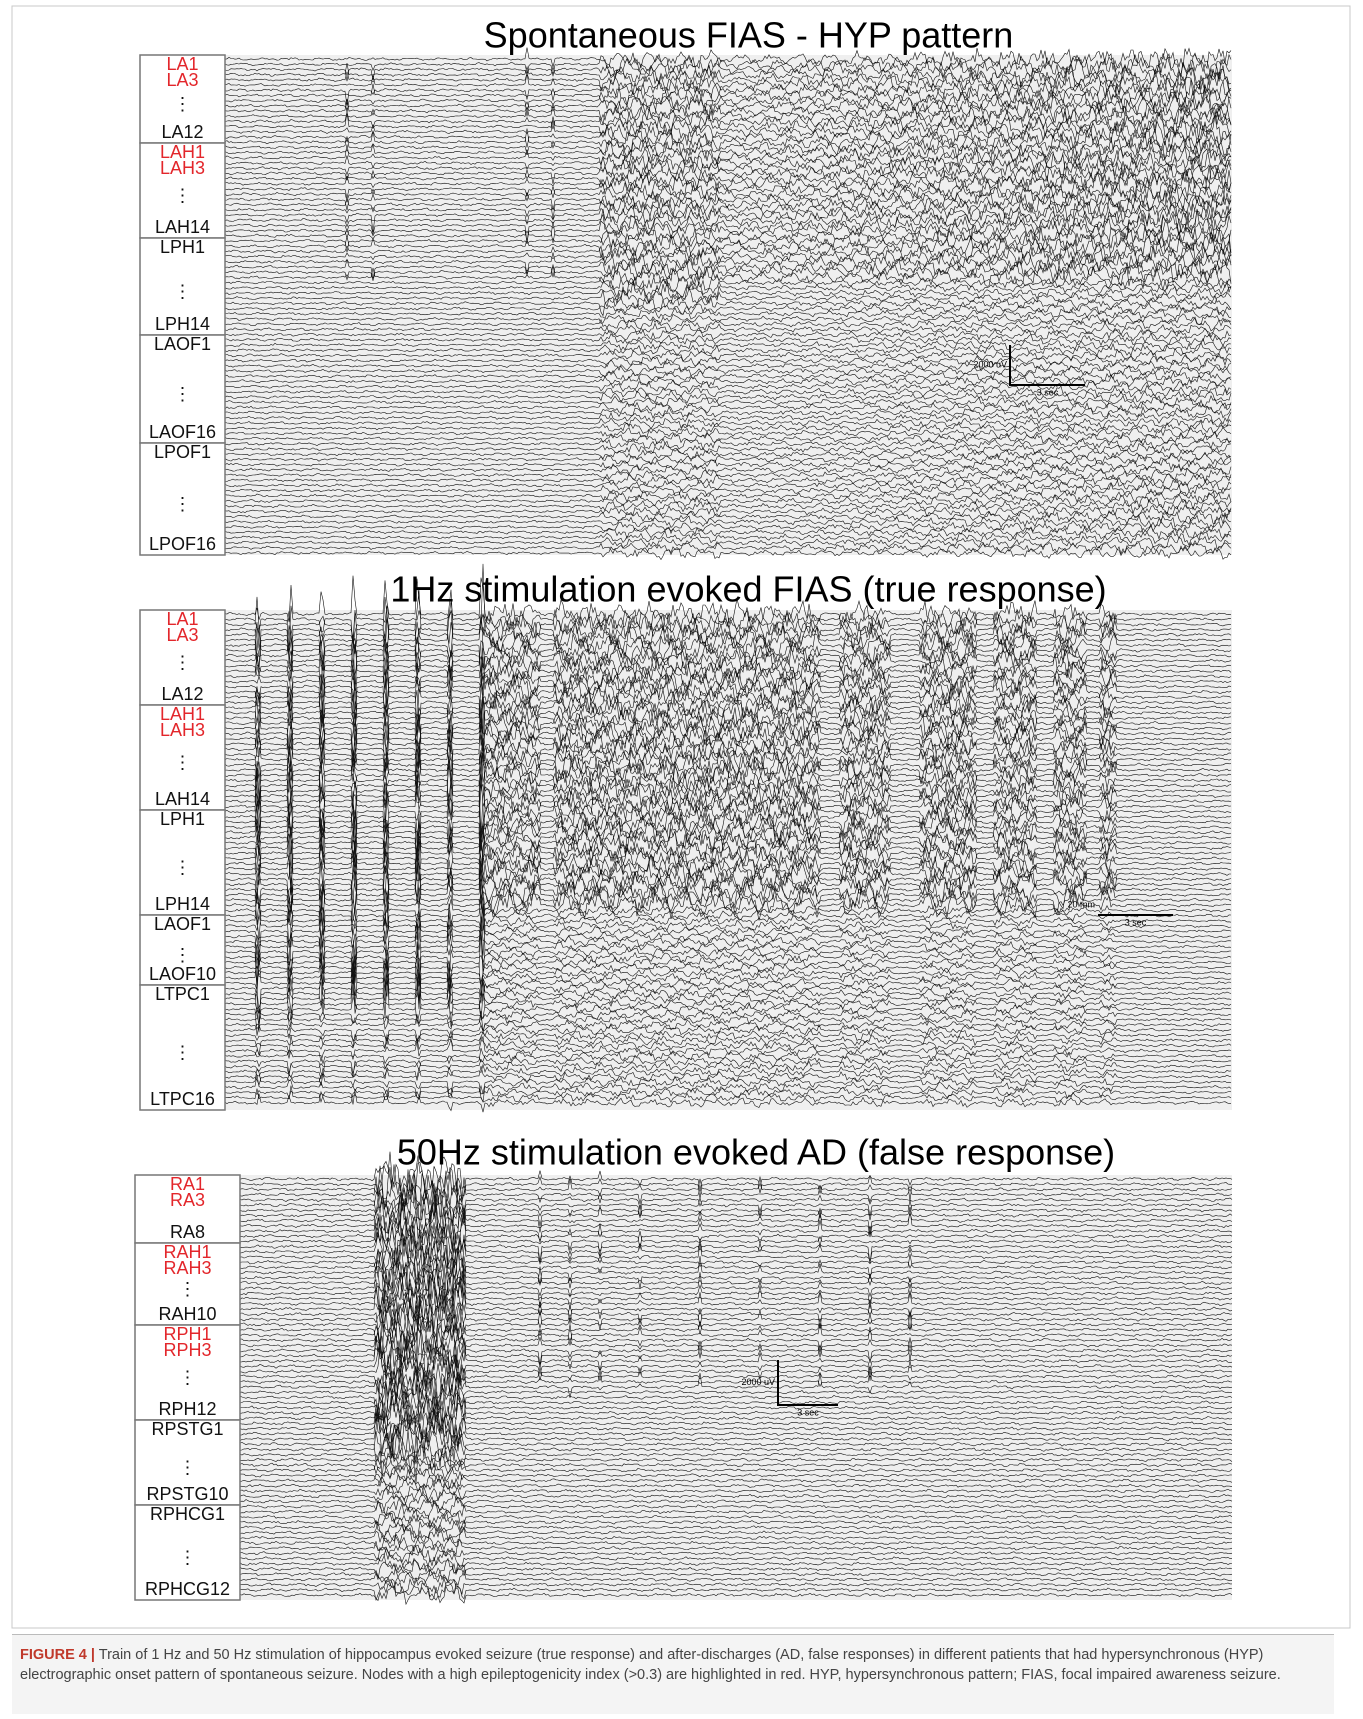 The image size is (1363, 1719). I want to click on channel-label: LA1, so click(182, 64).